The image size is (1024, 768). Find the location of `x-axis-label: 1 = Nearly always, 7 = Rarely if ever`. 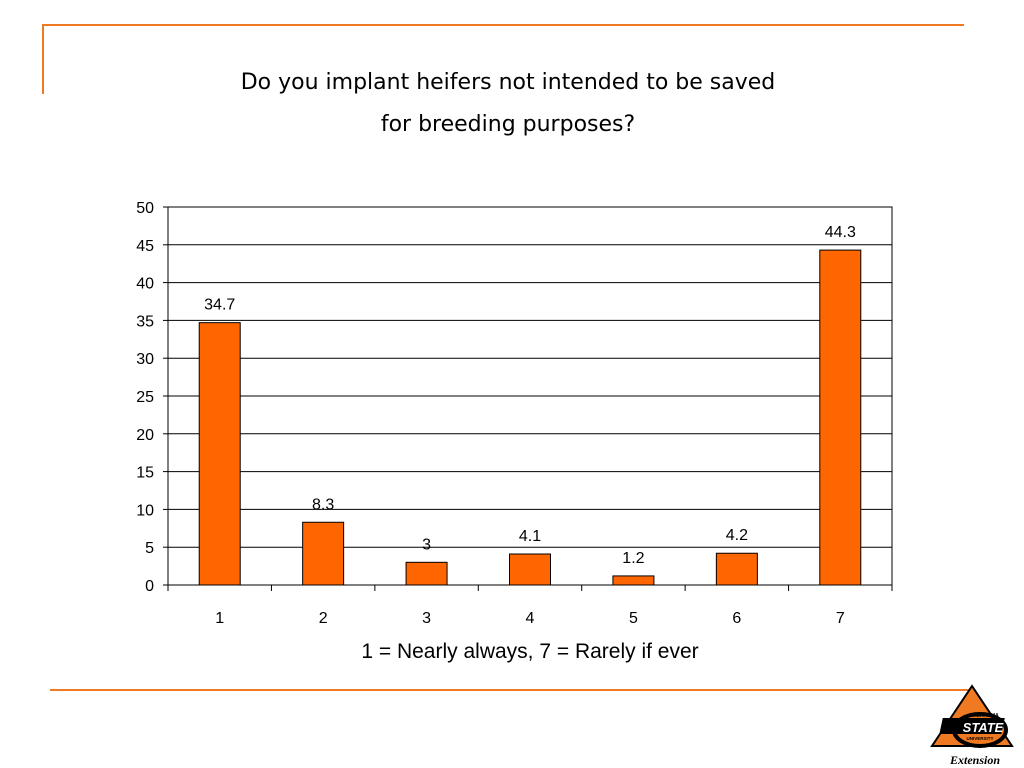

x-axis-label: 1 = Nearly always, 7 = Rarely if ever is located at coordinates (530, 651).